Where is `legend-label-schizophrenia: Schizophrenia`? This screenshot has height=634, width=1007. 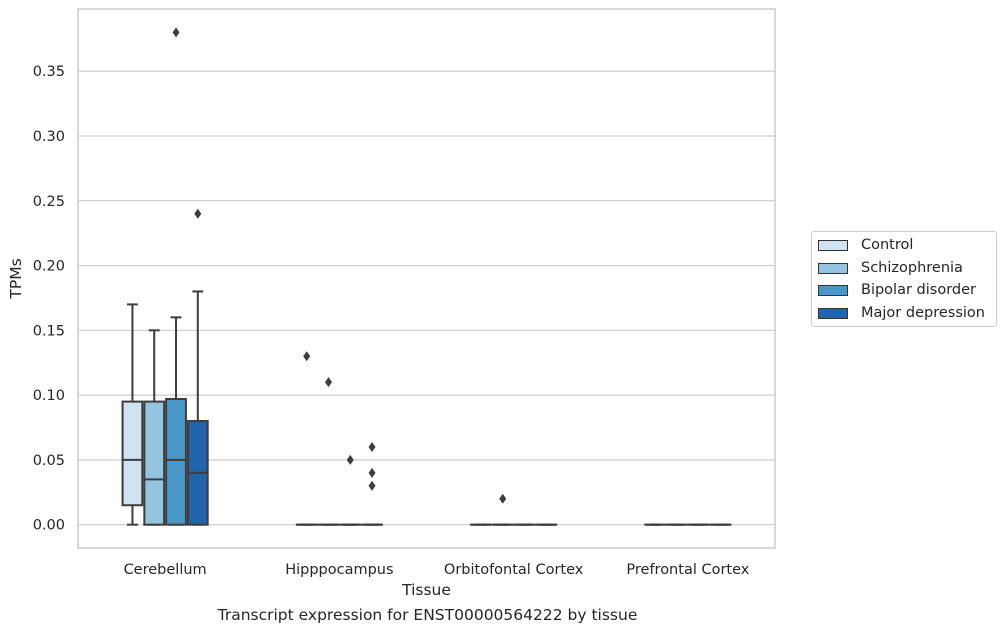 legend-label-schizophrenia: Schizophrenia is located at coordinates (912, 268).